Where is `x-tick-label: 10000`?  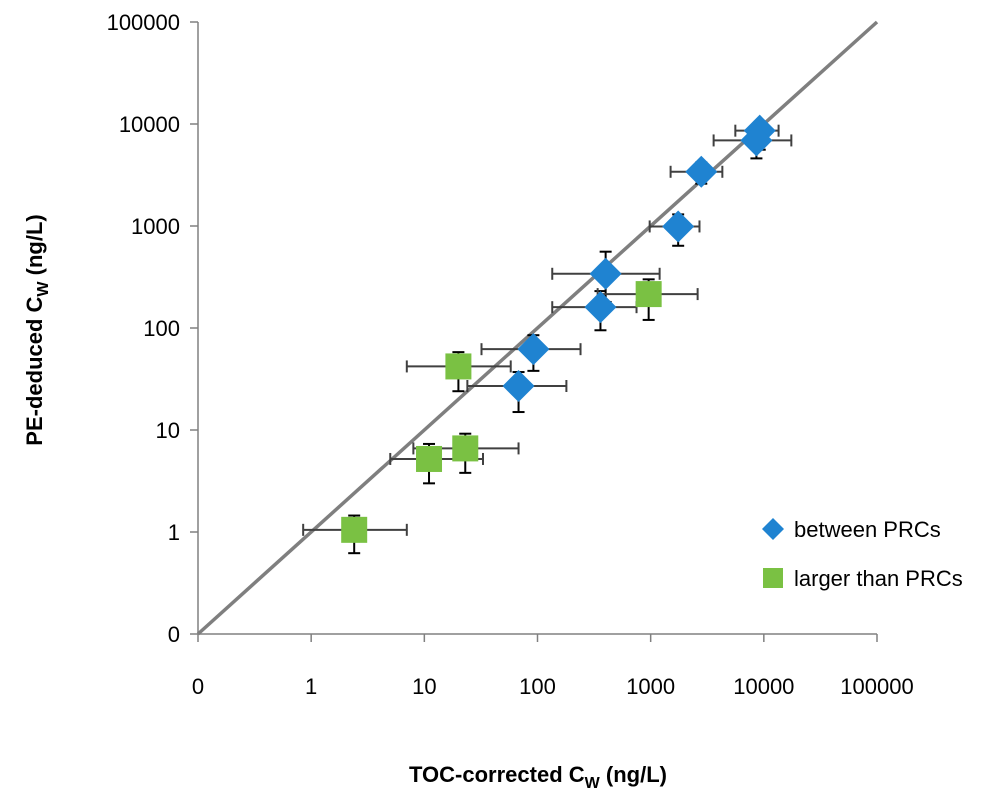
x-tick-label: 10000 is located at coordinates (763, 686).